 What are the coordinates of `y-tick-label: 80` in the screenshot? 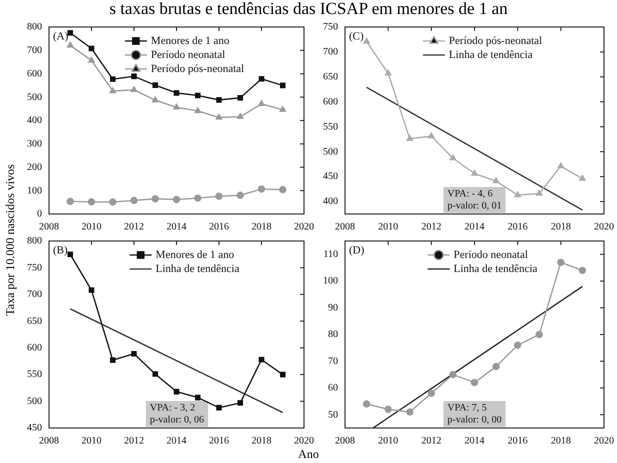 It's located at (333, 334).